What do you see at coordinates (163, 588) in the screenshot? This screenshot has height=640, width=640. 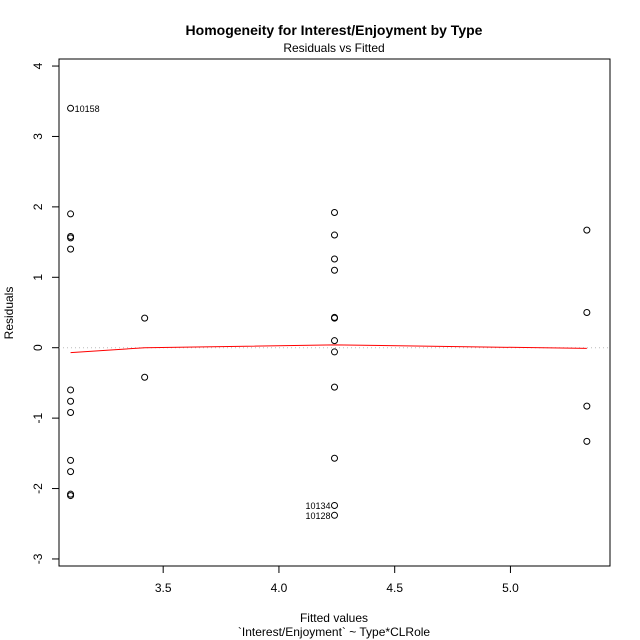 I see `x-tick-label: 3.5` at bounding box center [163, 588].